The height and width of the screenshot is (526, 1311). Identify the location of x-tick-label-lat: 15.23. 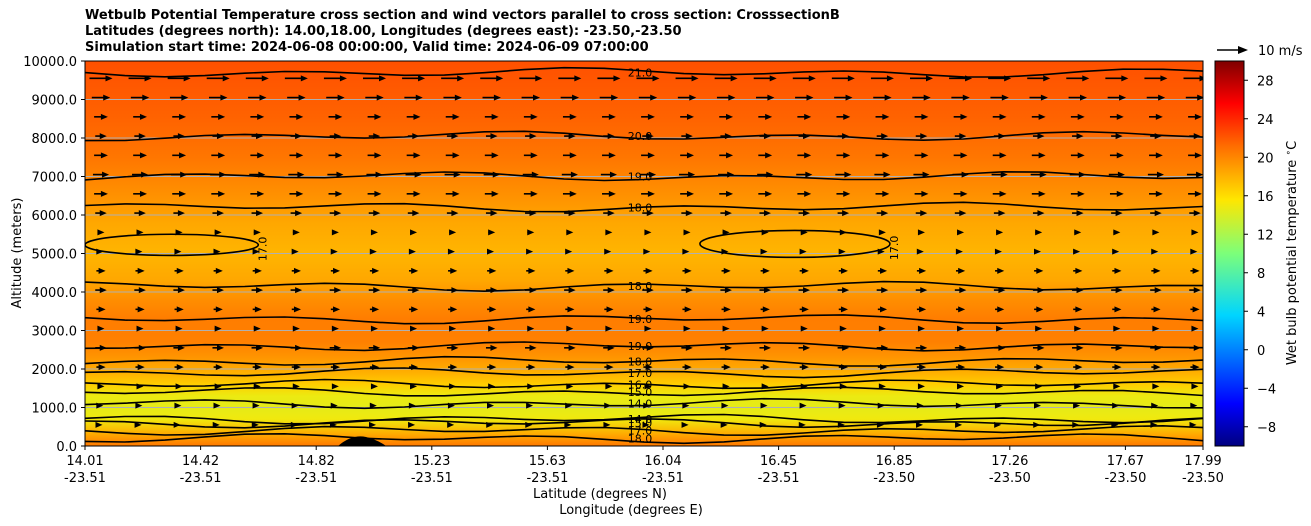
(431, 461).